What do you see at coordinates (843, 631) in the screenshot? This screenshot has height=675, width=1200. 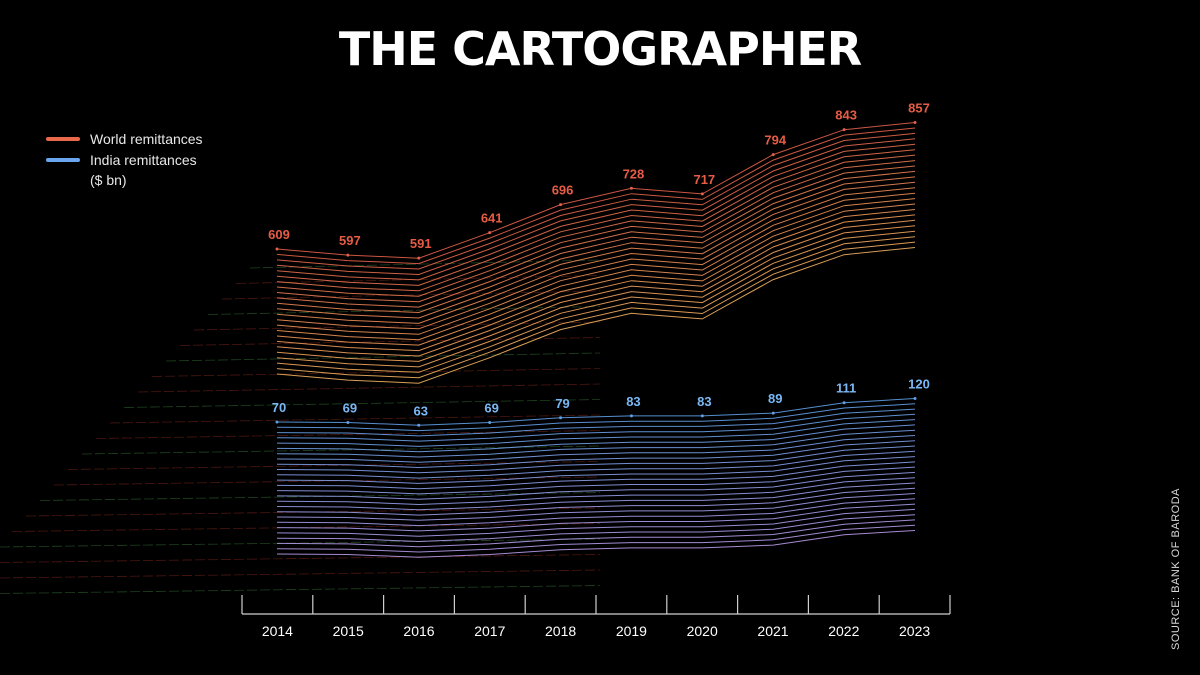 I see `x-tick-label: 2022` at bounding box center [843, 631].